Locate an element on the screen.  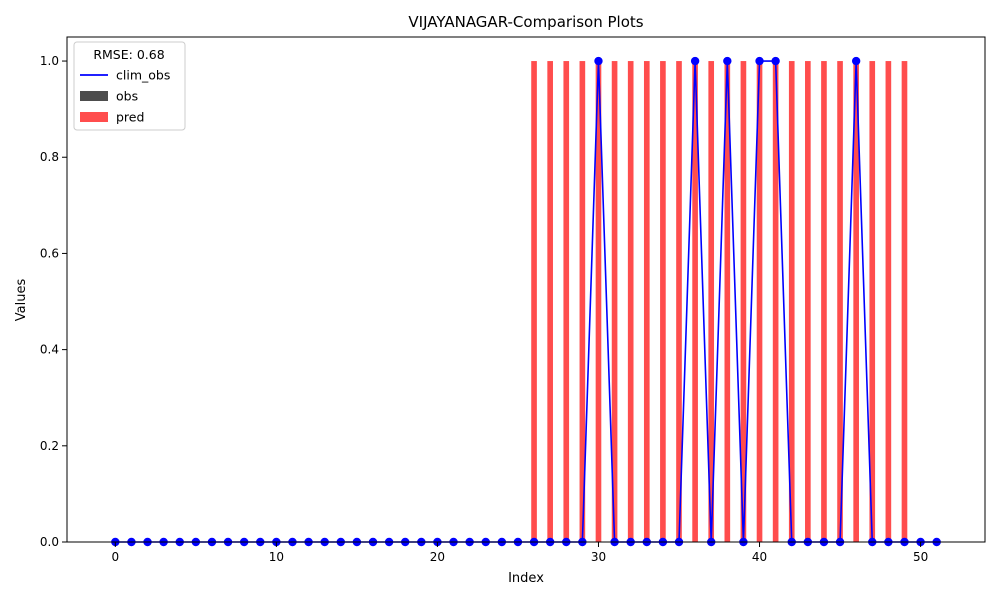
y-tick-label: 0.4 is located at coordinates (49, 350).